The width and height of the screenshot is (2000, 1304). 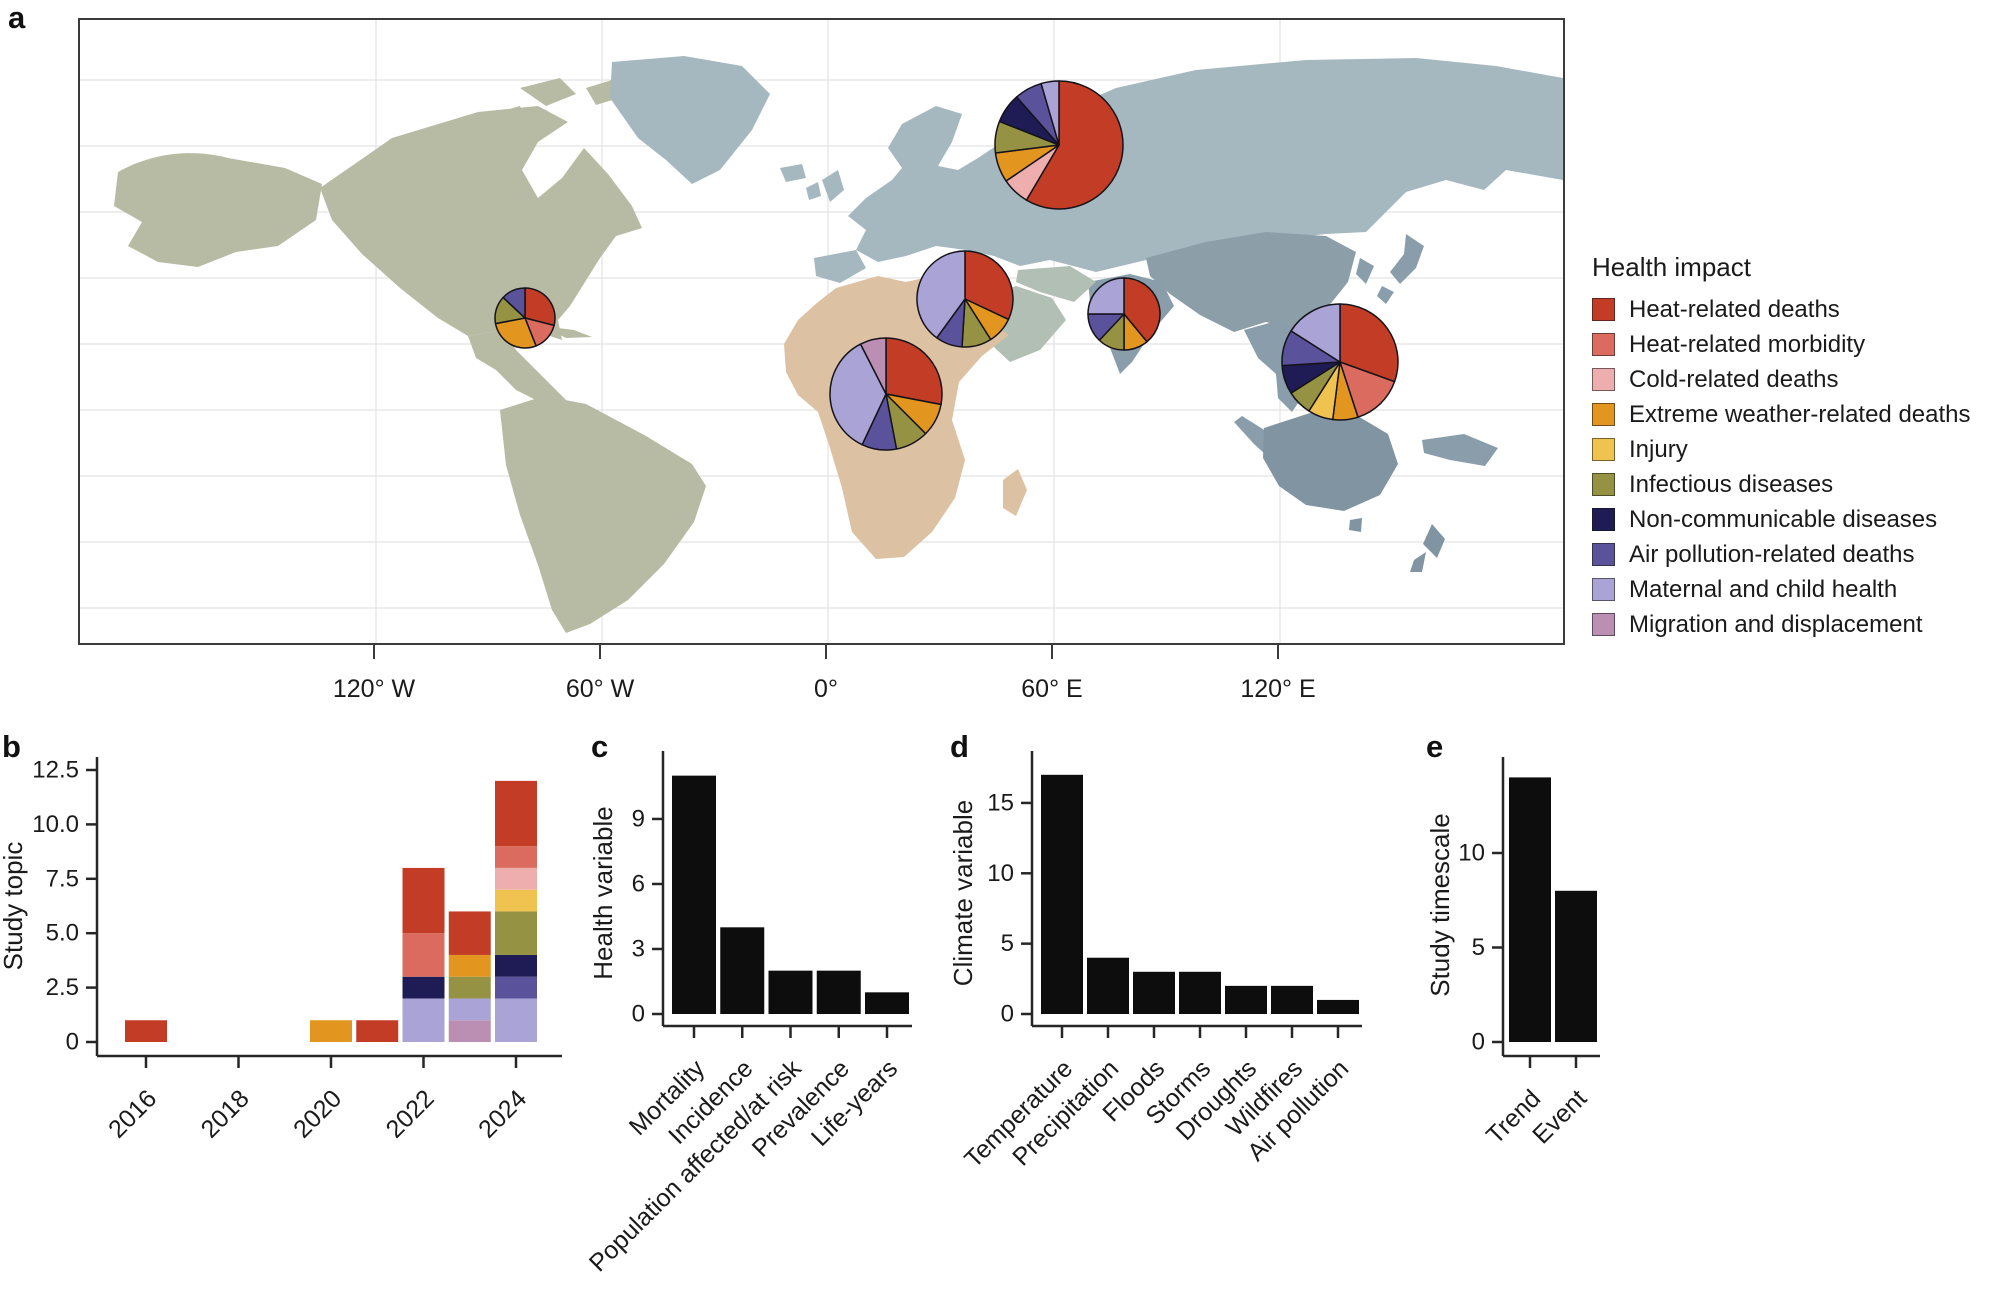 I want to click on y-tick-label: 9, so click(x=638, y=818).